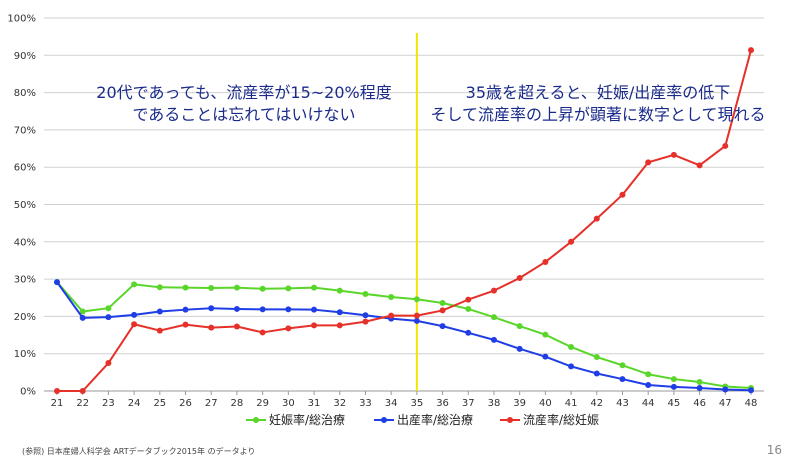  I want to click on y-tick-label: 20%, so click(25, 317).